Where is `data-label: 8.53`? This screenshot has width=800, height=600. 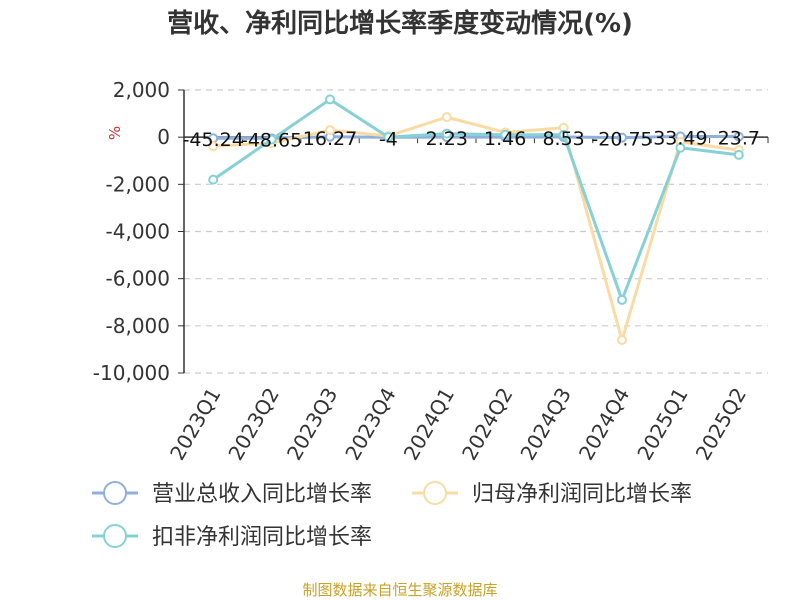 data-label: 8.53 is located at coordinates (563, 139).